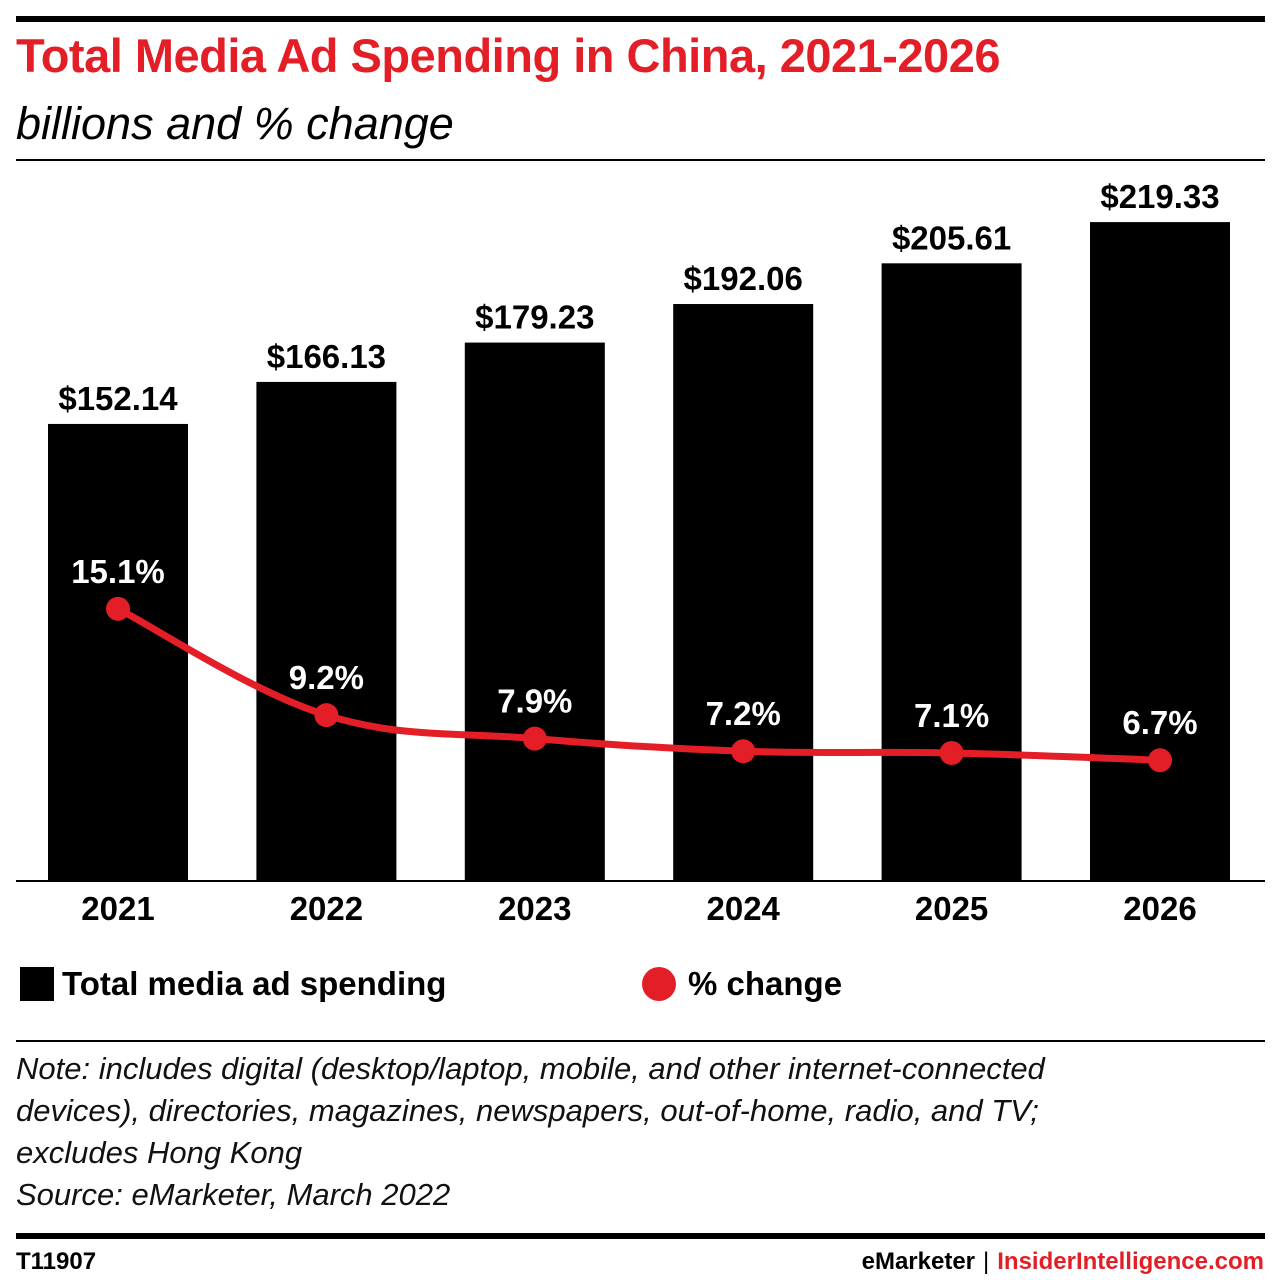 The height and width of the screenshot is (1280, 1280). I want to click on percent-change-label-2025: 7.1%, so click(951, 715).